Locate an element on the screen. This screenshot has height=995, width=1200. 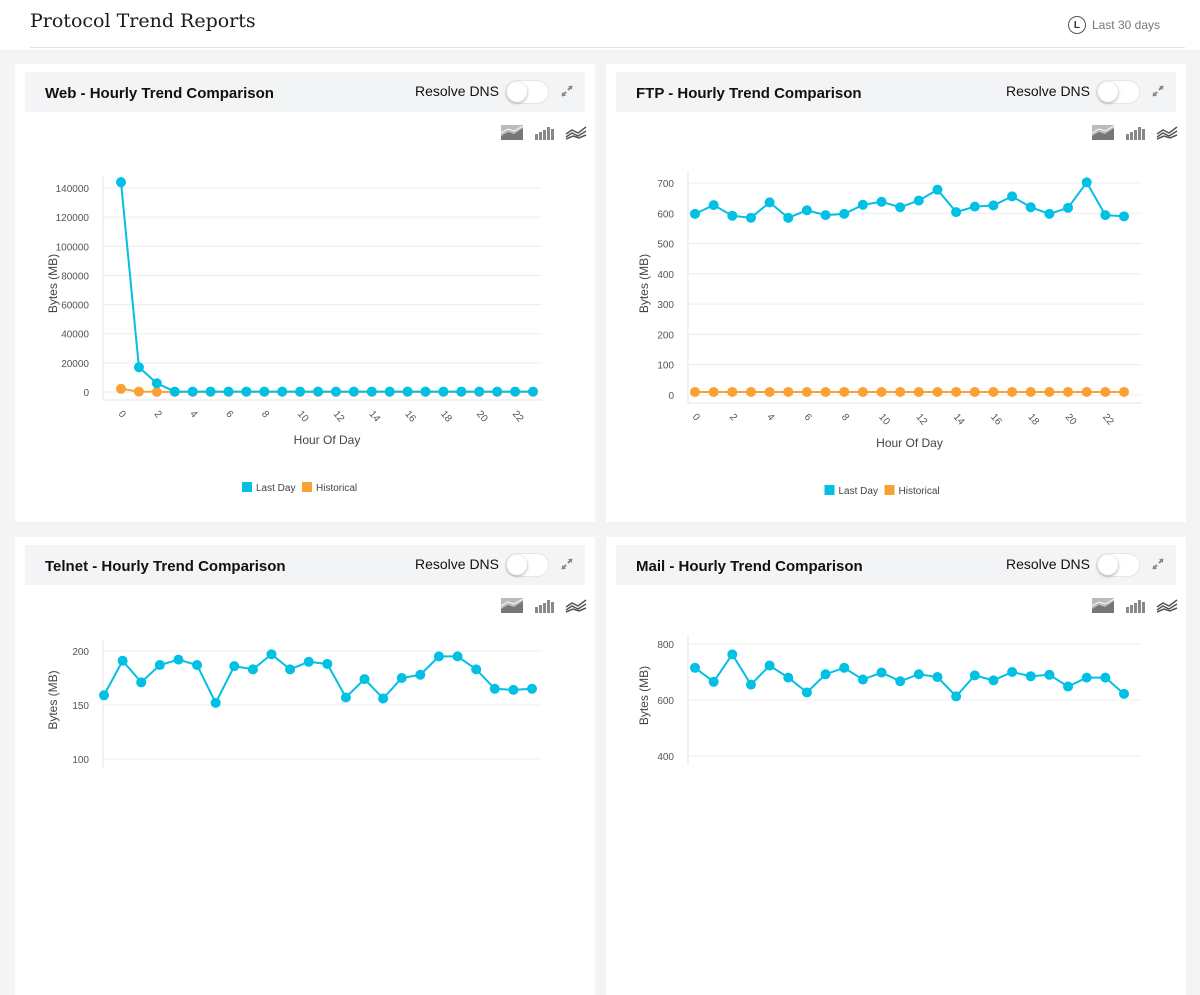
date-range-selector: L Last 30 days is located at coordinates (1113, 25).